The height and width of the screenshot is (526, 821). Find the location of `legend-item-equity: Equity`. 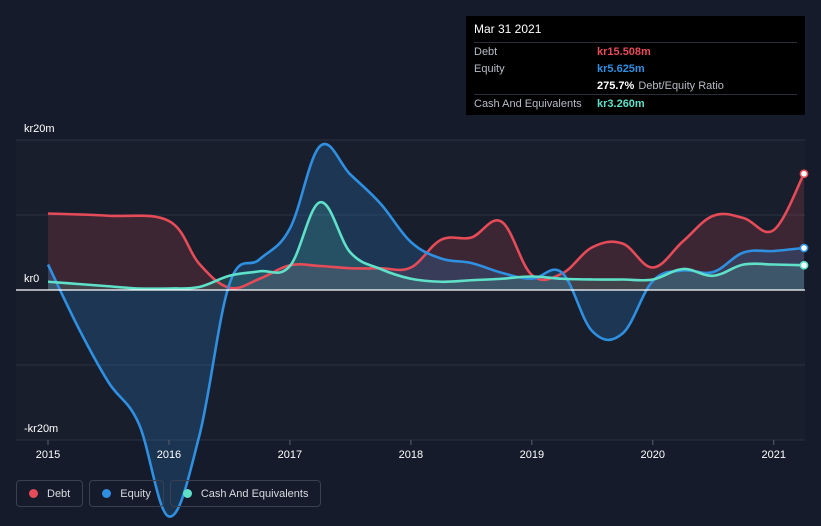

legend-item-equity: Equity is located at coordinates (126, 493).